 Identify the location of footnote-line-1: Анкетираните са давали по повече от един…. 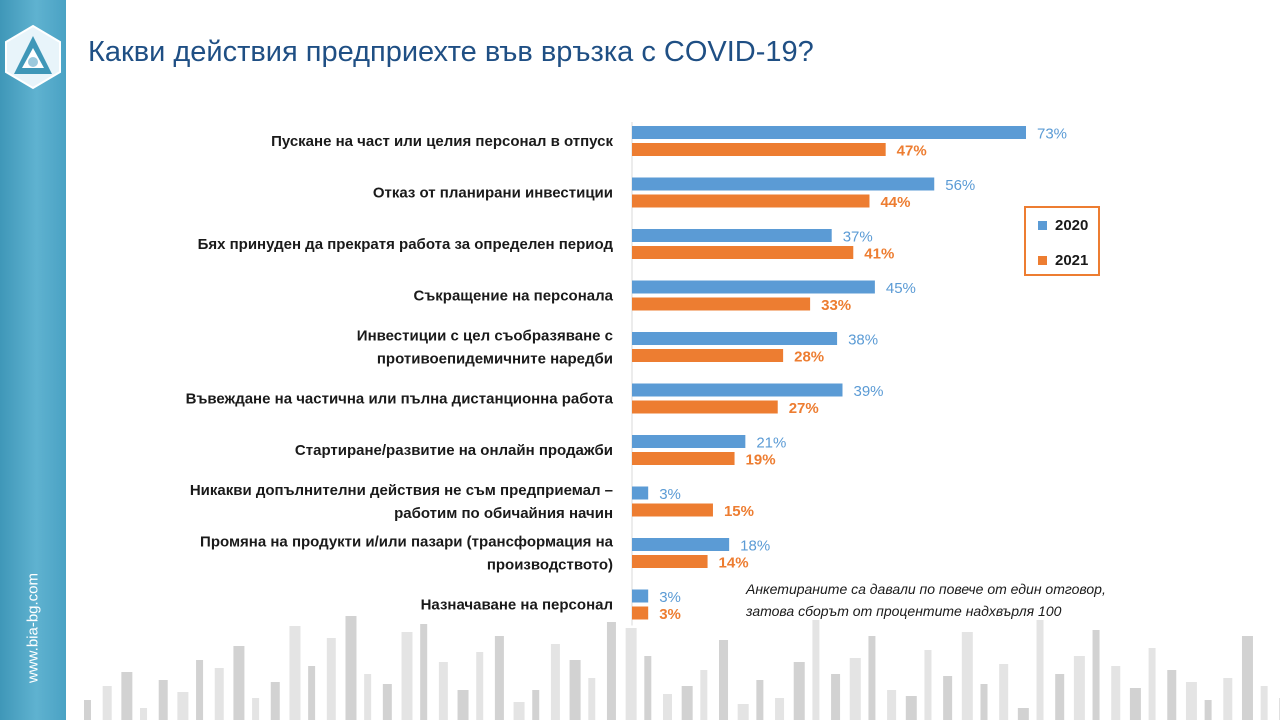
(926, 589).